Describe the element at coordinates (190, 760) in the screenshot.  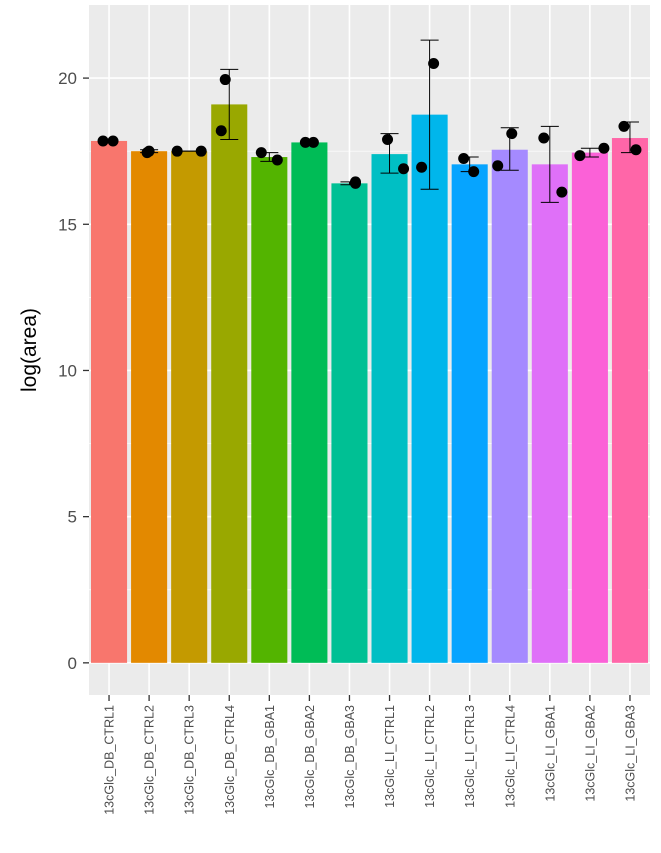
I see `x-tick-label: 13cGlc_DB_CTRL3` at that location.